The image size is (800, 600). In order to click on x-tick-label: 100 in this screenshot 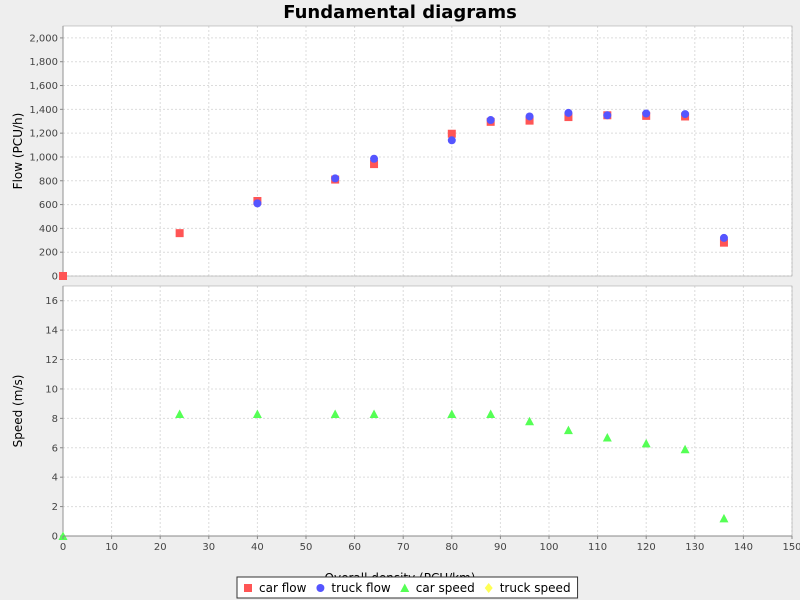, I will do `click(548, 547)`.